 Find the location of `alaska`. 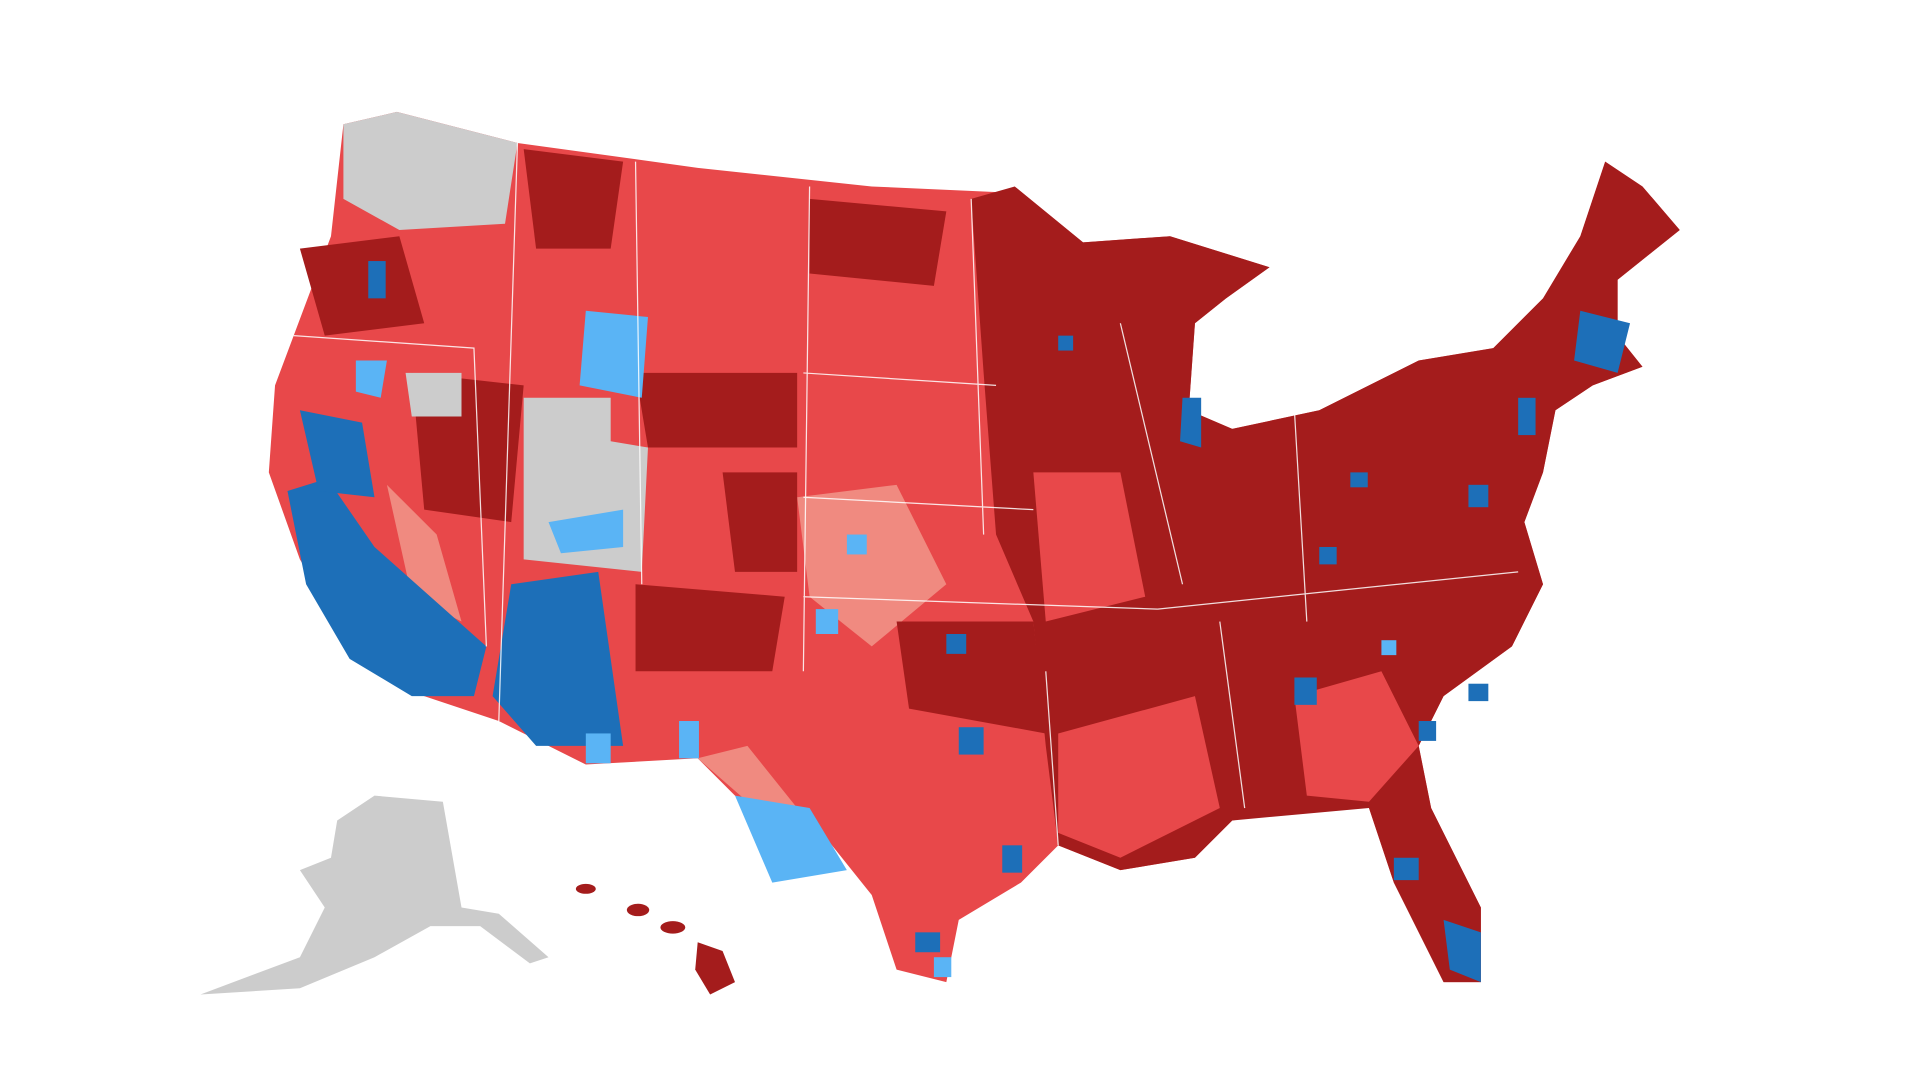

alaska is located at coordinates (374, 895).